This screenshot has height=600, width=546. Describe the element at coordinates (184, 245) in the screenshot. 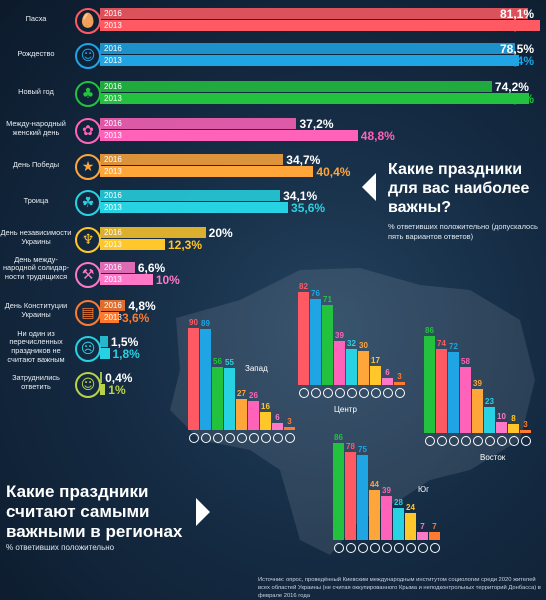

I see `value-label: 12,3%` at that location.